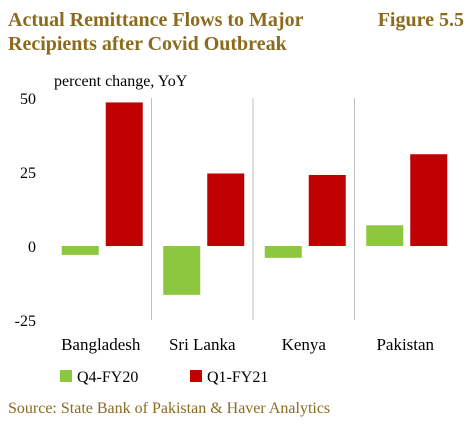 Image resolution: width=474 pixels, height=439 pixels. Describe the element at coordinates (101, 344) in the screenshot. I see `category-label: Bangladesh` at that location.